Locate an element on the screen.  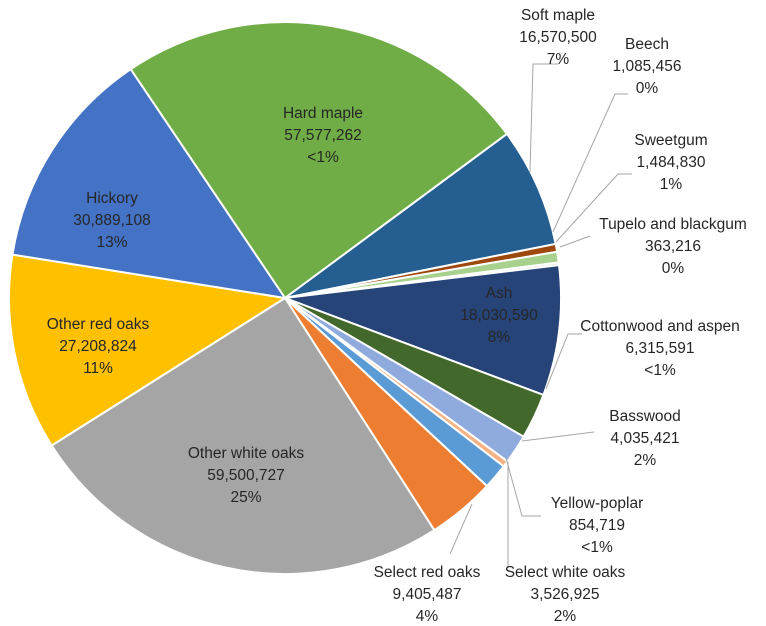
data-label-basswood: Basswood 4,035,421 2% is located at coordinates (645, 438).